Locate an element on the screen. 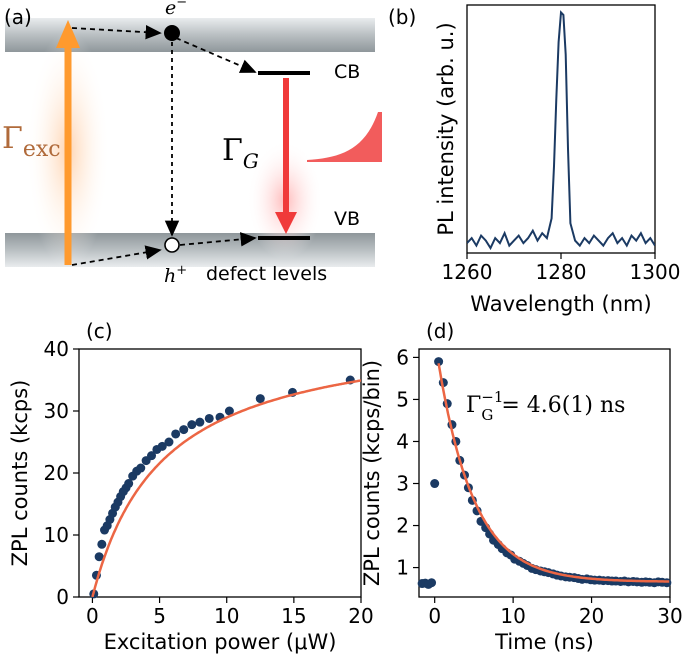  y-tick-label: 30 is located at coordinates (56, 411).